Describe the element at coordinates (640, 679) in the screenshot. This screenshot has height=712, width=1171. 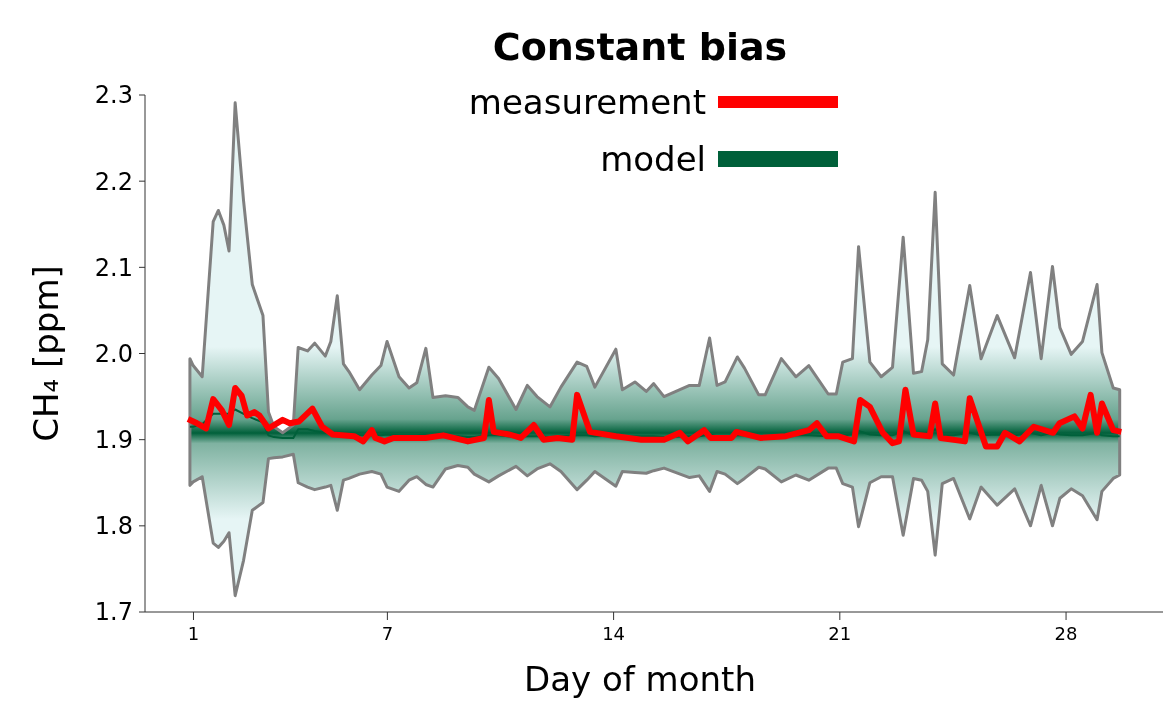
I see `x-axis-title: Day of month` at that location.